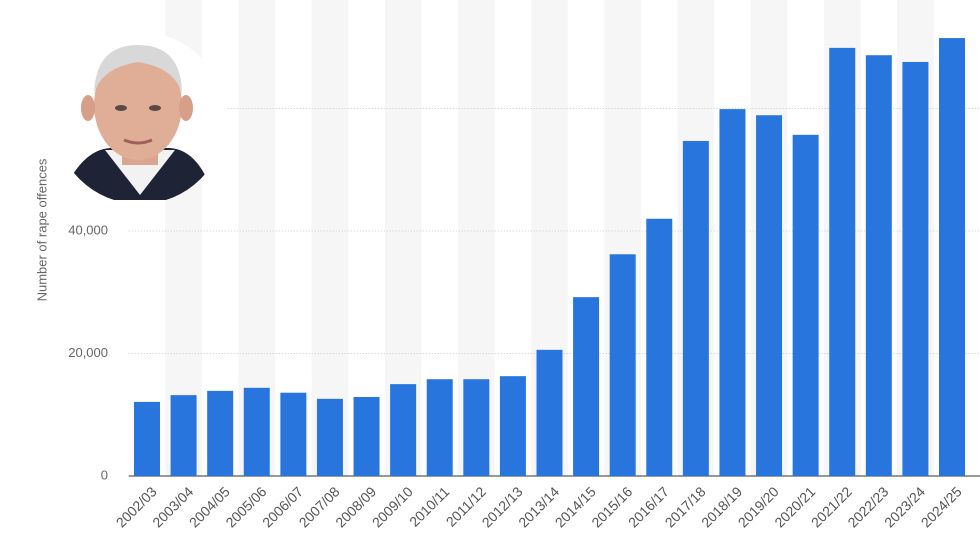  I want to click on y-tick-label: 0, so click(104, 474).